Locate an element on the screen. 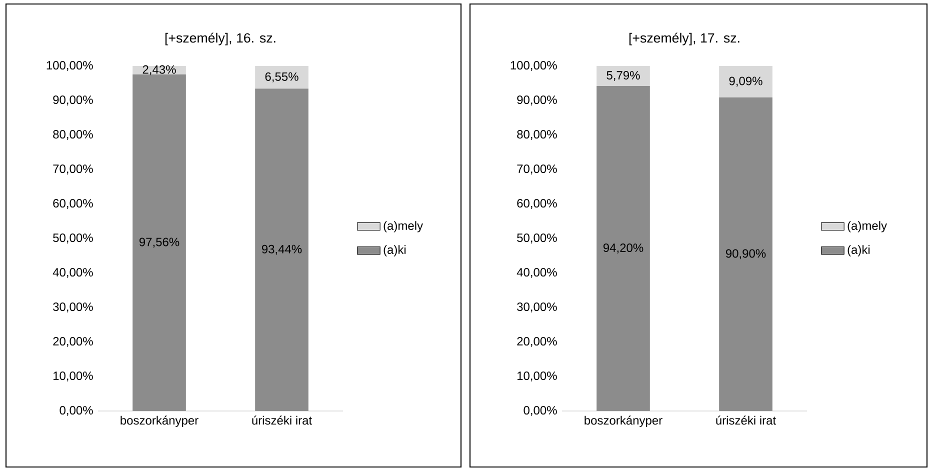 The image size is (933, 471). data-label: 2,43% is located at coordinates (159, 70).